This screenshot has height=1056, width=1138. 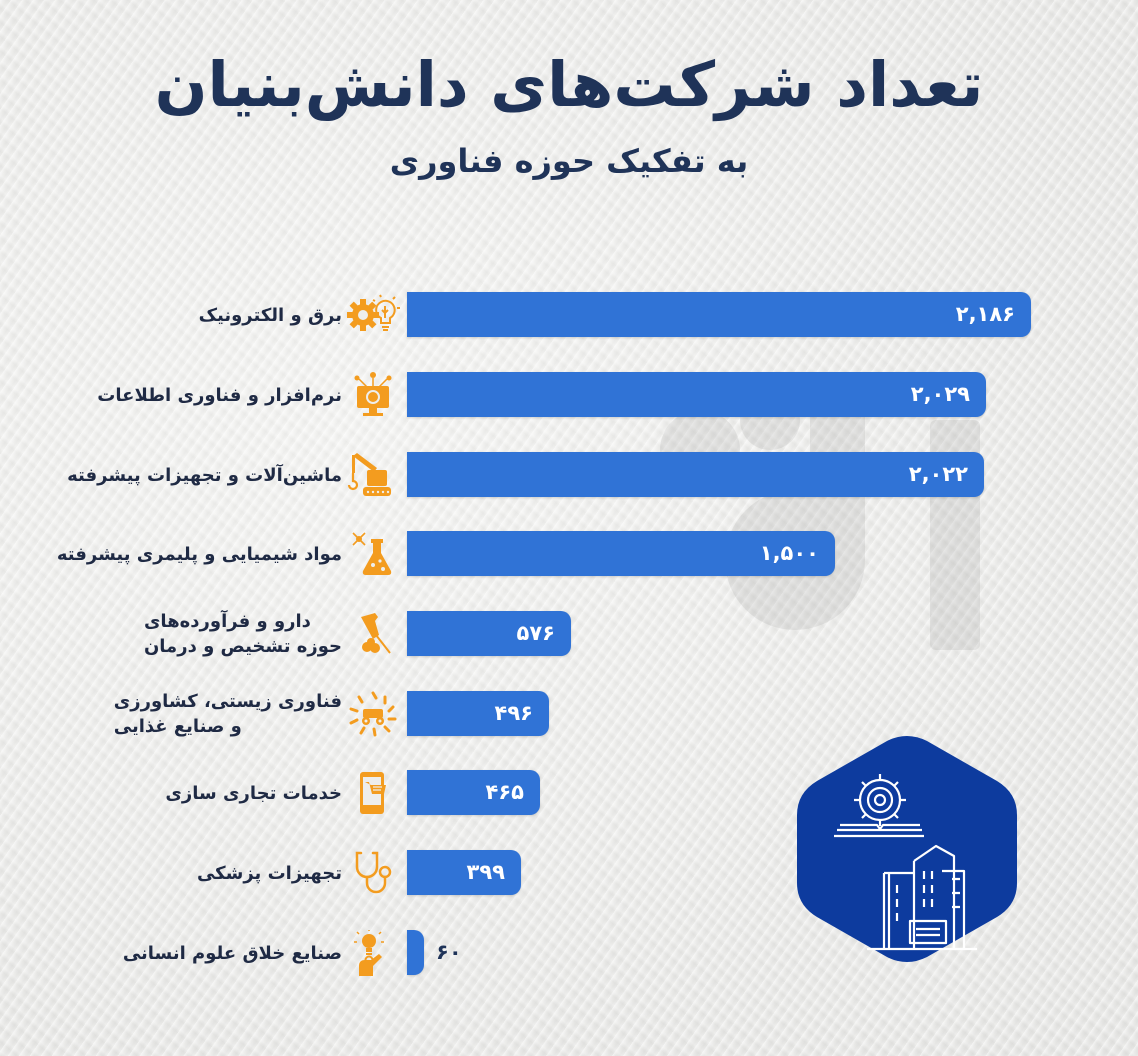 I want to click on category-label-line: فناوری زیستی، کشاورزی, so click(x=227, y=701).